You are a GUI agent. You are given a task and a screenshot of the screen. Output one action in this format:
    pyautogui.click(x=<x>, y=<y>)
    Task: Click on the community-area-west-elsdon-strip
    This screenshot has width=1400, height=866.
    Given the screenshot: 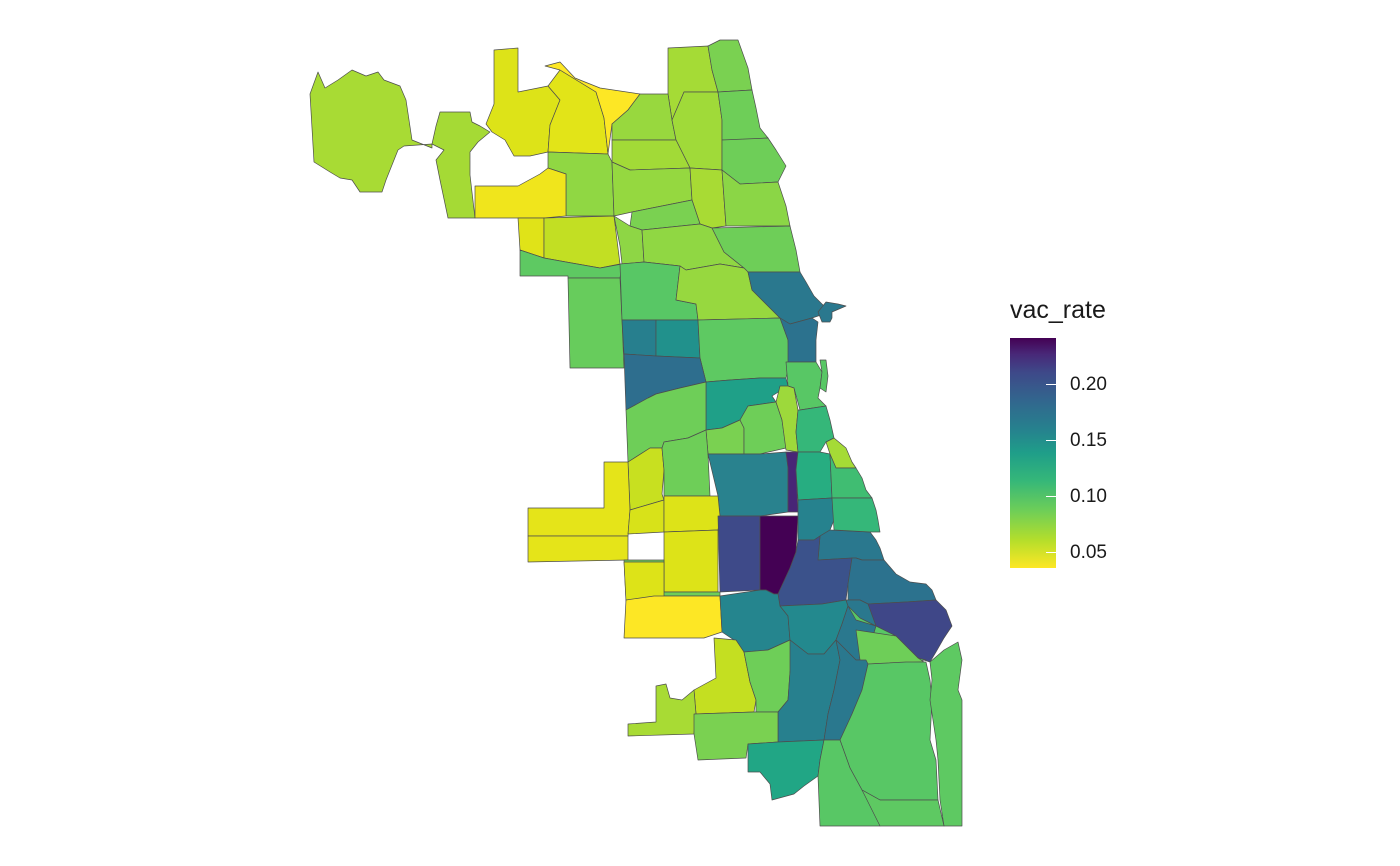 What is the action you would take?
    pyautogui.click(x=725, y=676)
    